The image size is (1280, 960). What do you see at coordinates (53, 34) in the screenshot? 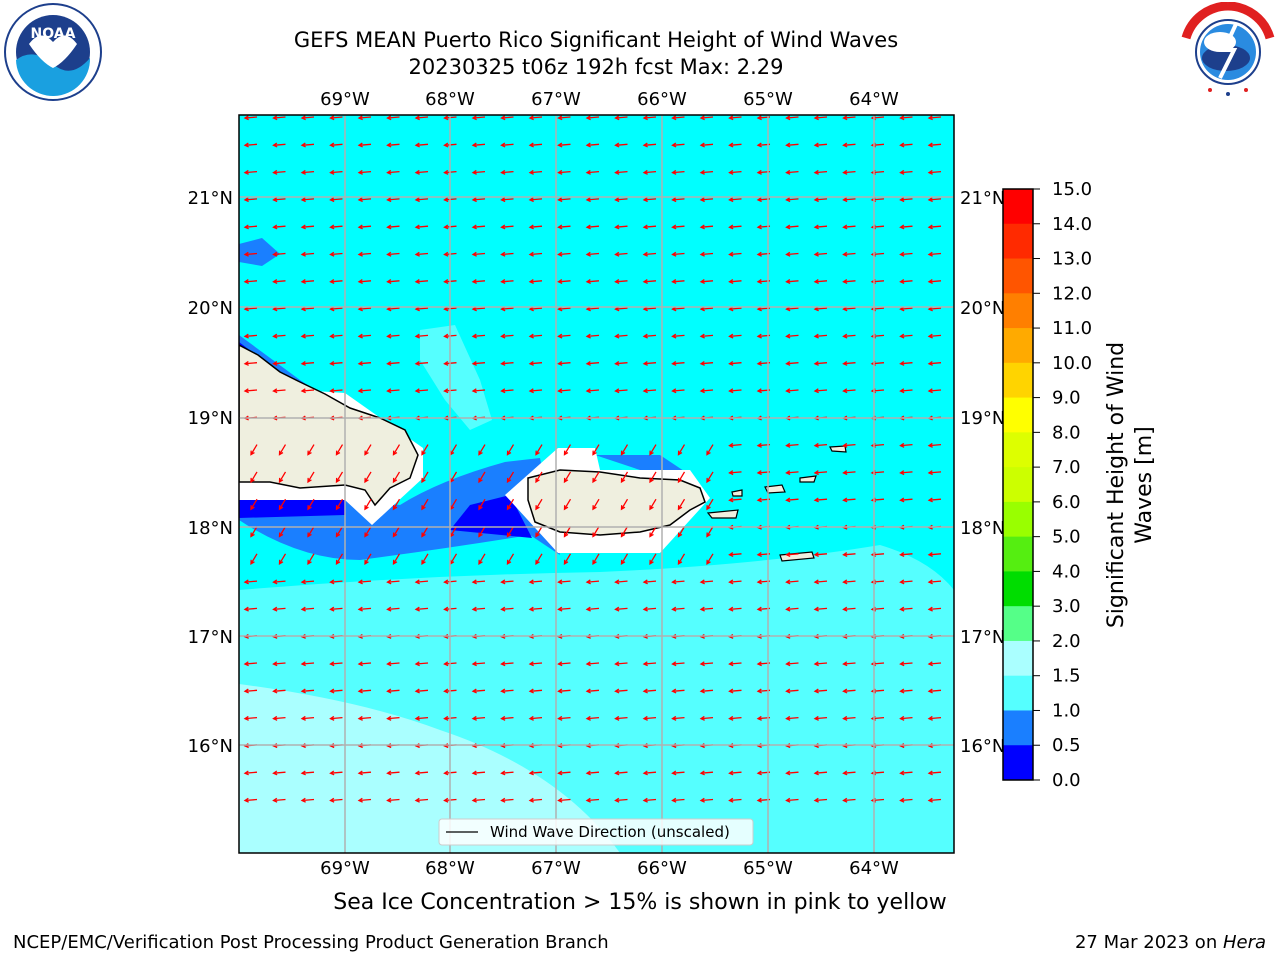
I see `noaa-logo-text: NOAA` at bounding box center [53, 34].